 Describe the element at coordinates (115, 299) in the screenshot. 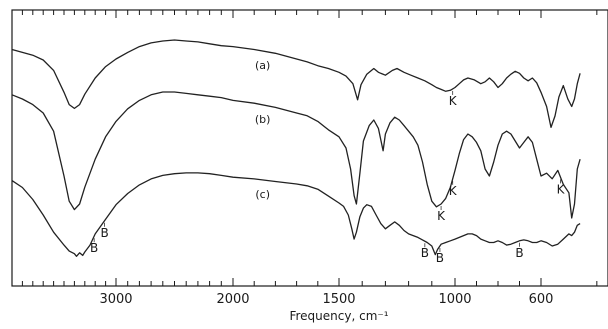

I see `x-tick-label: 3000` at that location.